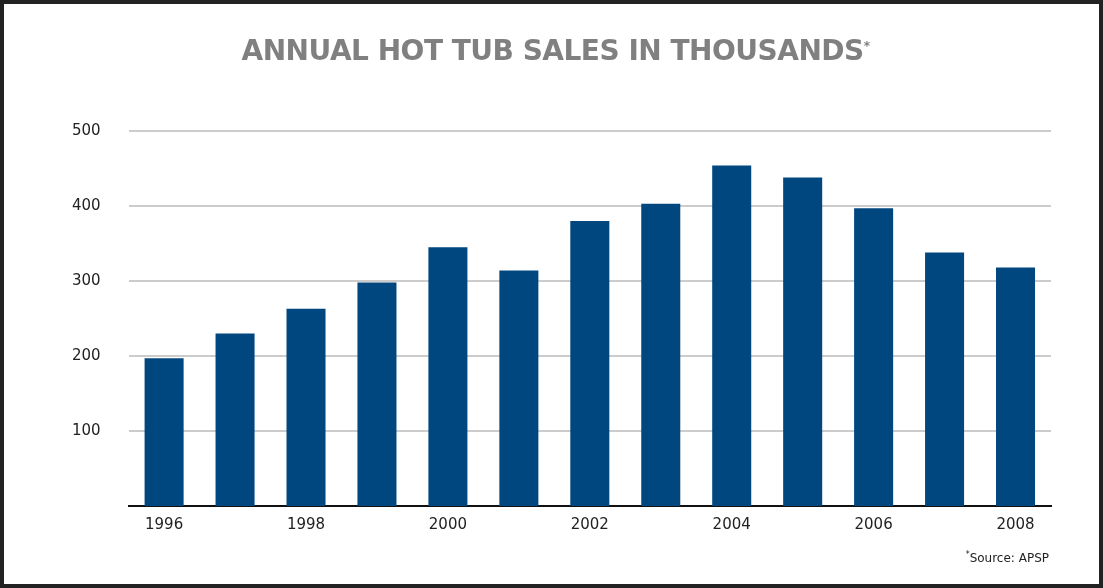  I want to click on x-tick-label: 2000, so click(448, 523).